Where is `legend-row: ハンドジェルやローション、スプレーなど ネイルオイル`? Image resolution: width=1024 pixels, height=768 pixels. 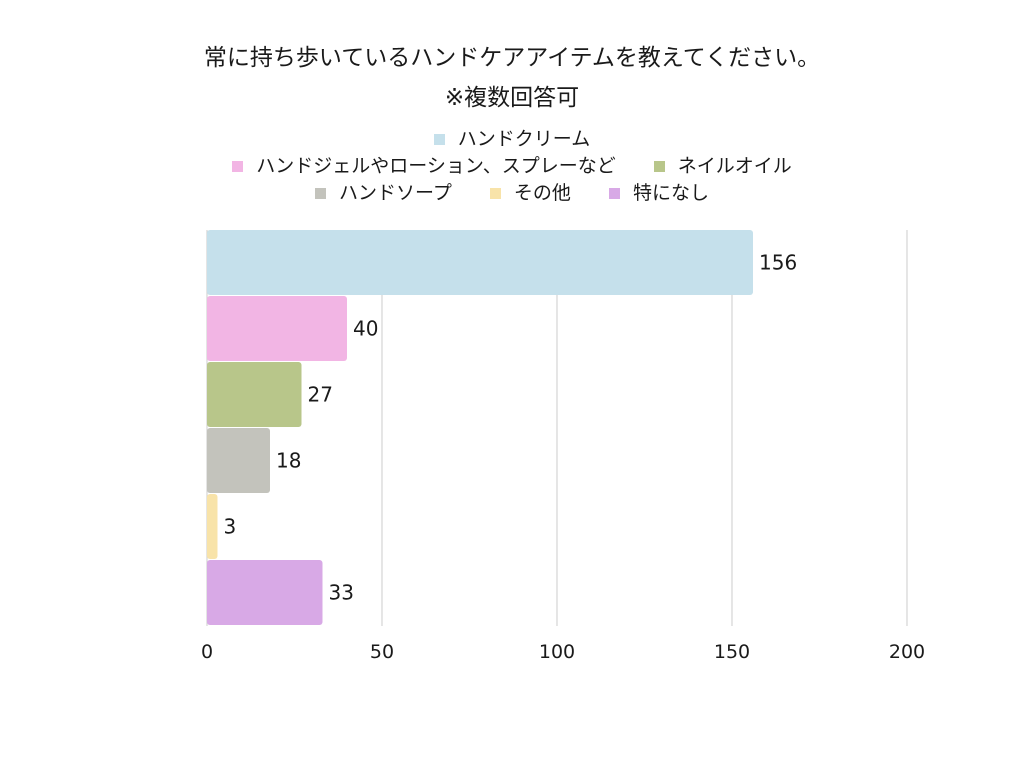 legend-row: ハンドジェルやローション、スプレーなど ネイルオイル is located at coordinates (512, 166).